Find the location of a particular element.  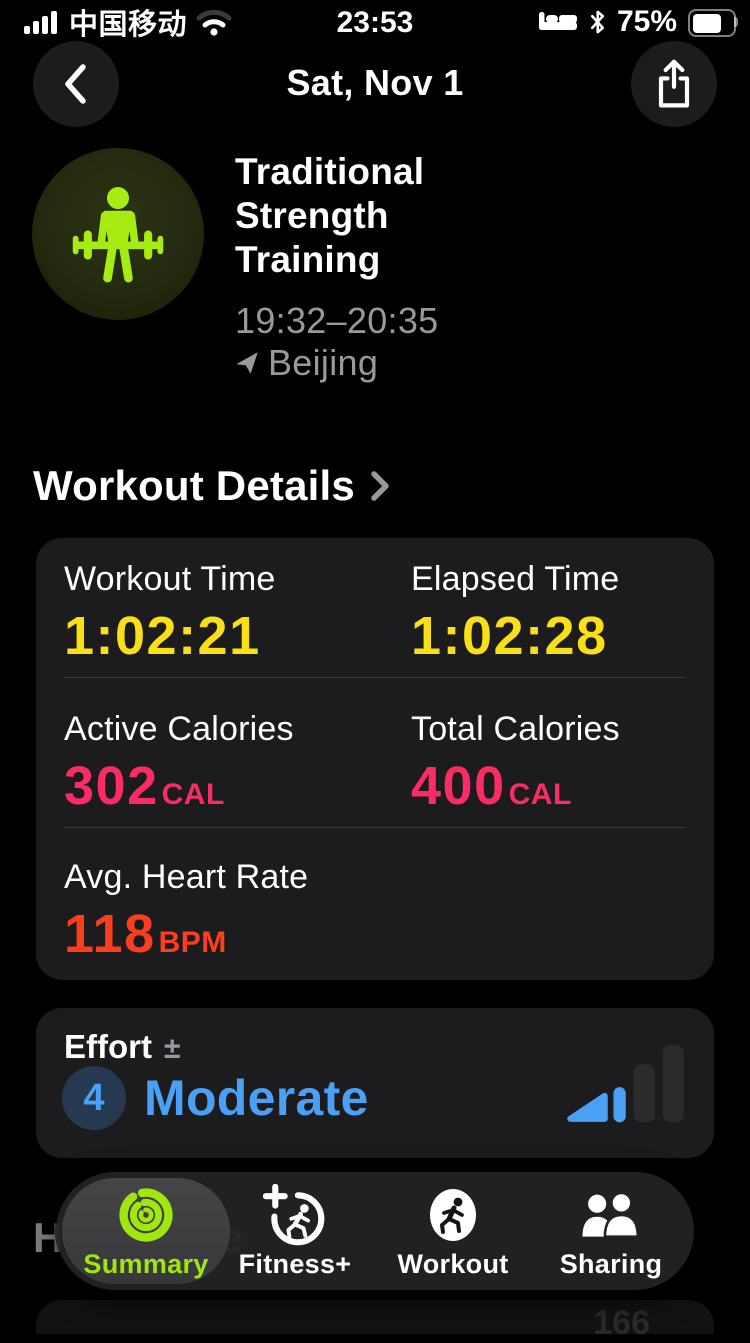

effort-rating: Moderate is located at coordinates (256, 1098).